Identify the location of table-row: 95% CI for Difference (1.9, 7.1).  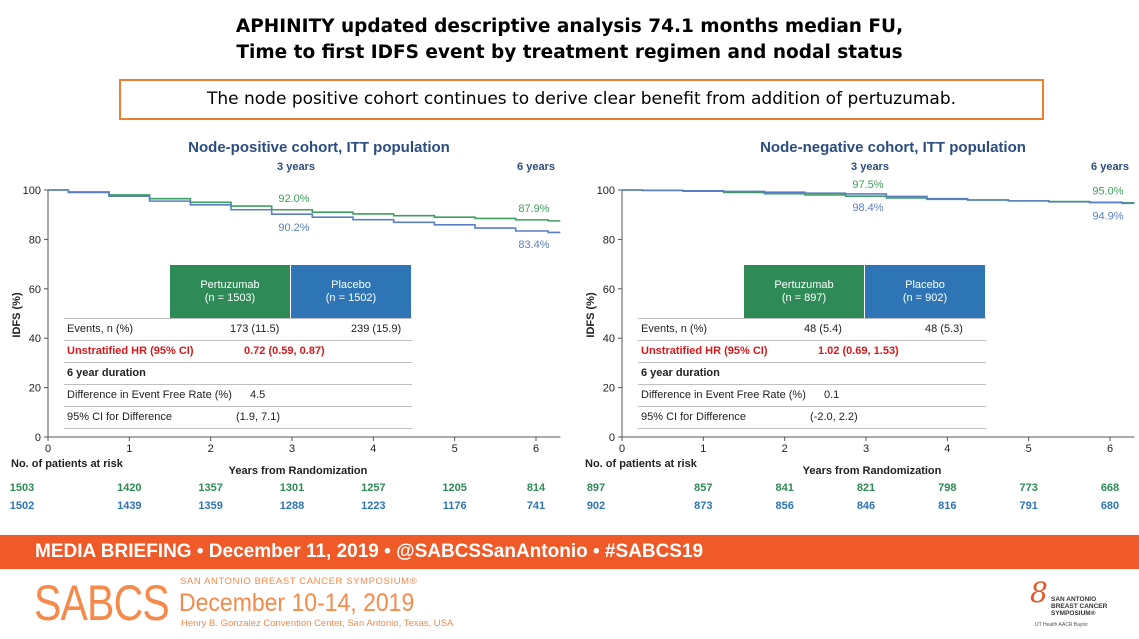
(238, 417).